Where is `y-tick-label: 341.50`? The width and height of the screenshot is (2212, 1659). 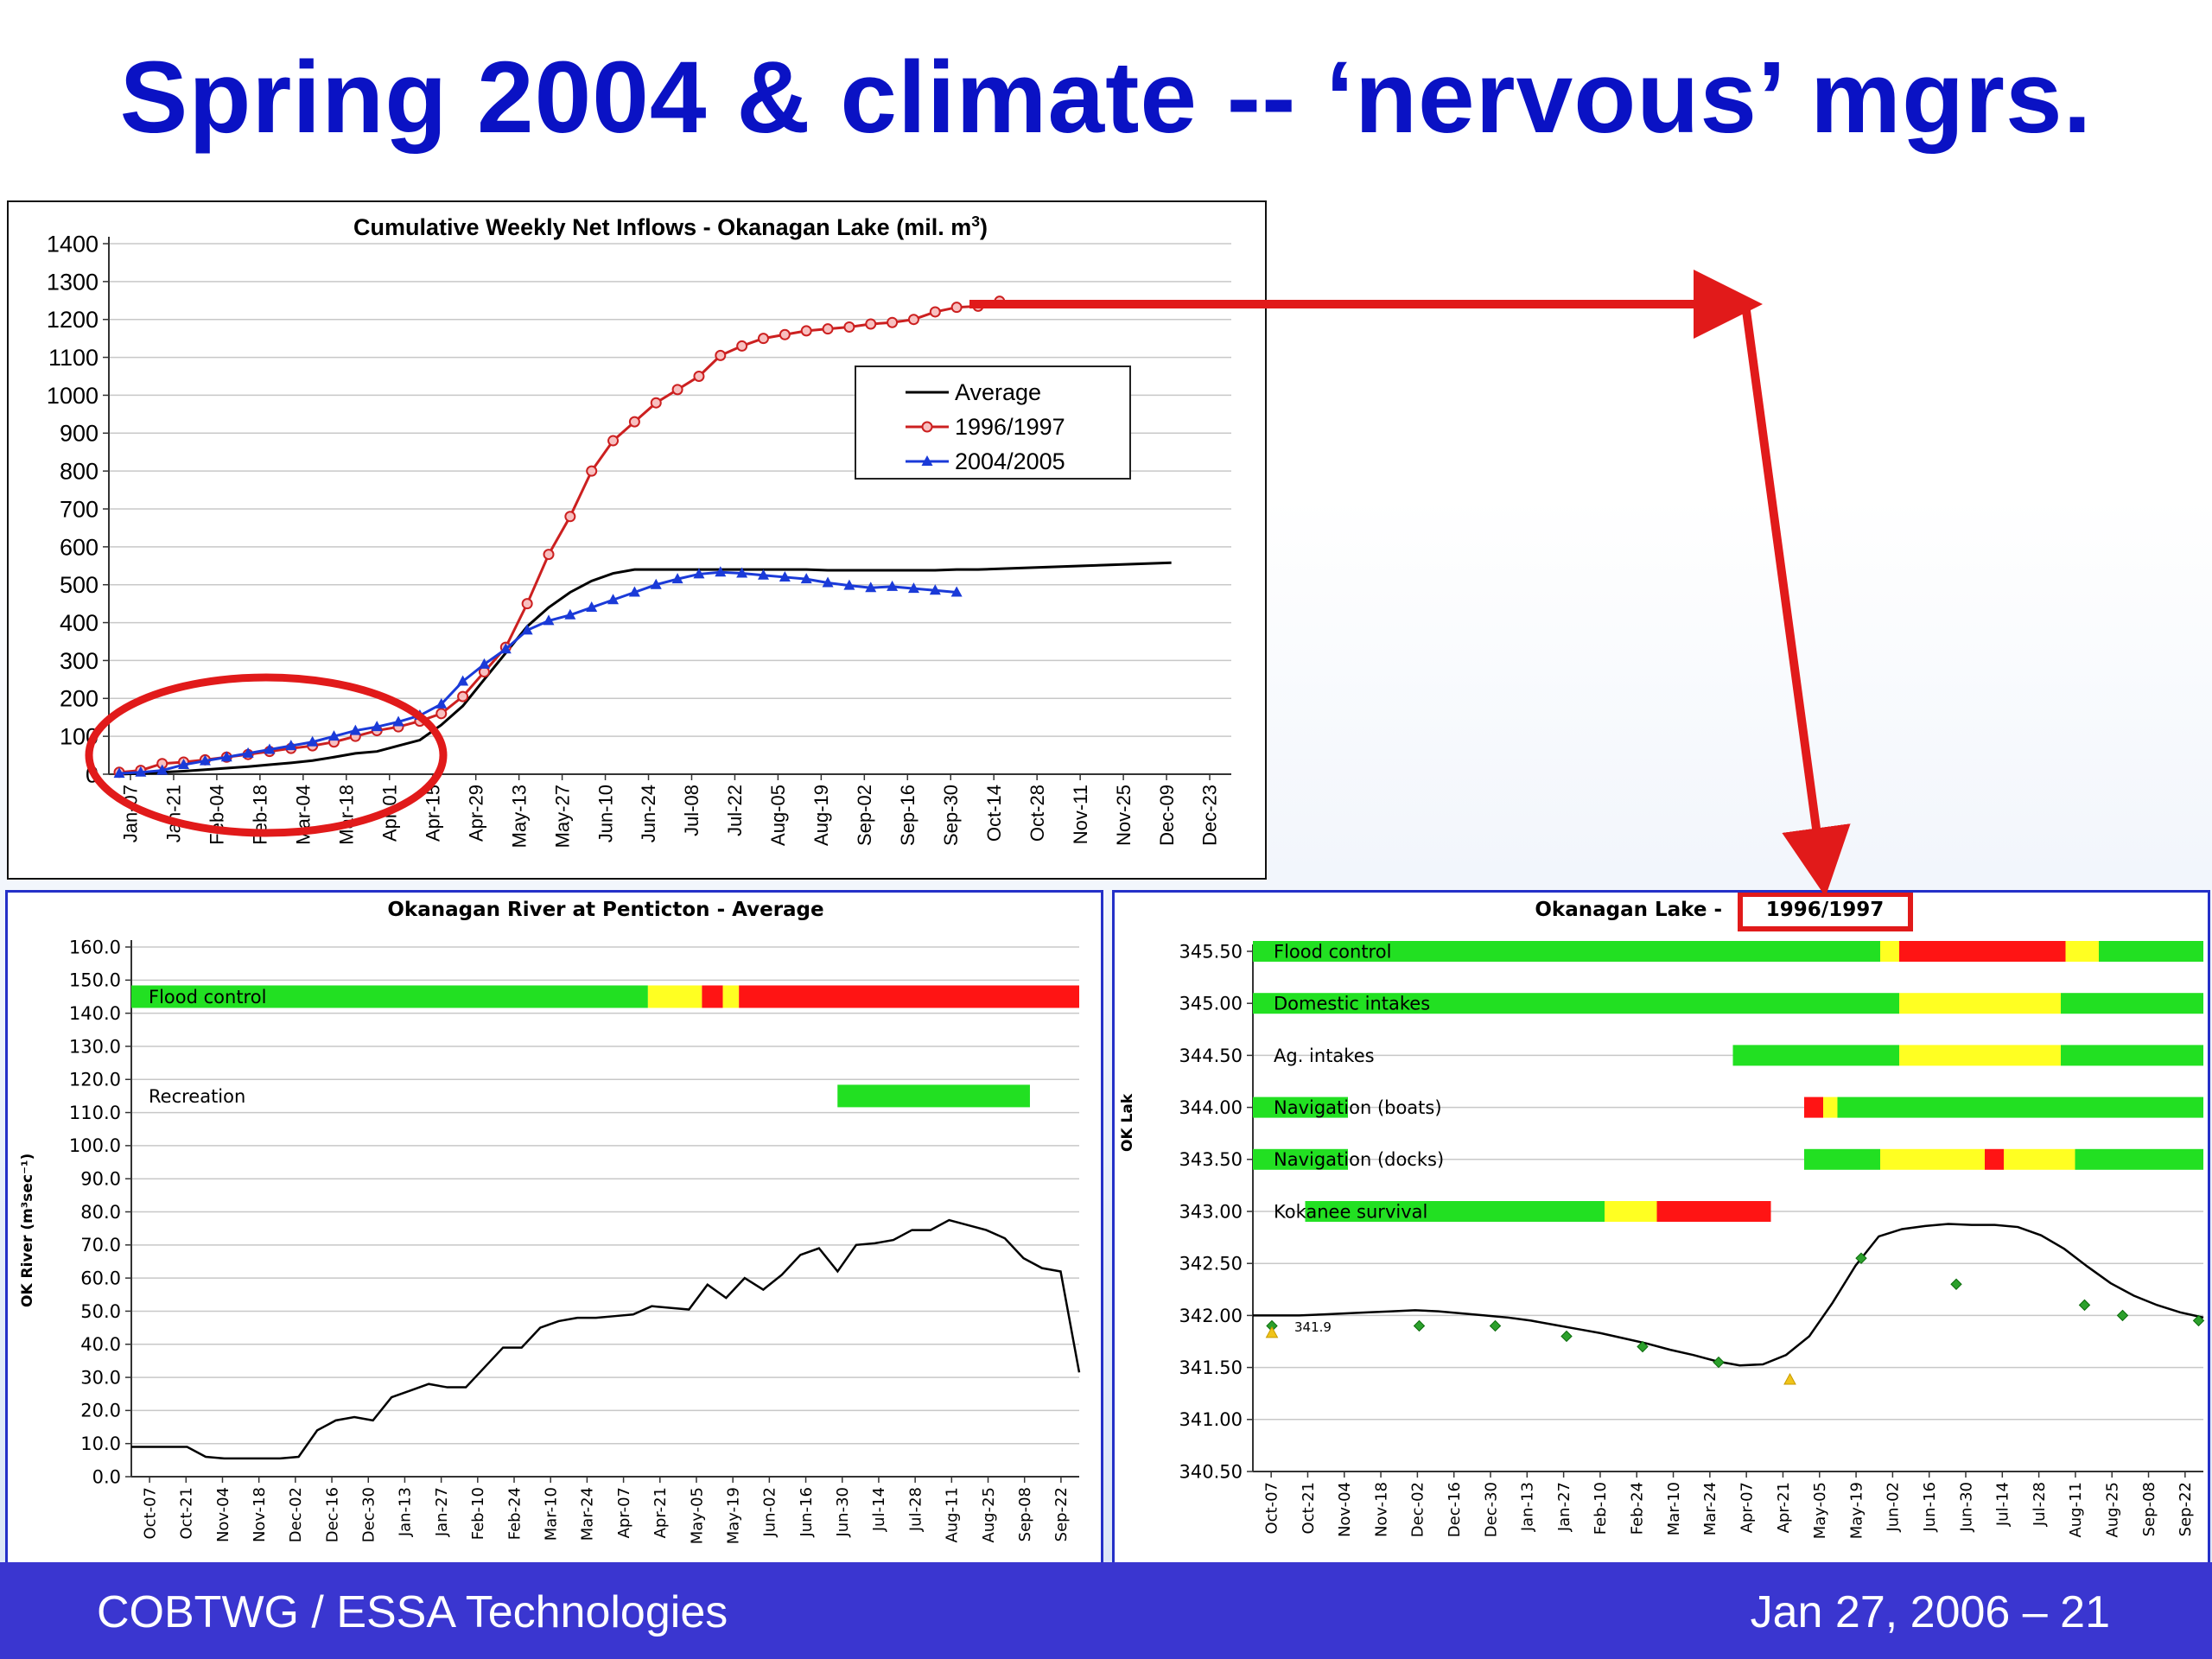 y-tick-label: 341.50 is located at coordinates (1211, 1367).